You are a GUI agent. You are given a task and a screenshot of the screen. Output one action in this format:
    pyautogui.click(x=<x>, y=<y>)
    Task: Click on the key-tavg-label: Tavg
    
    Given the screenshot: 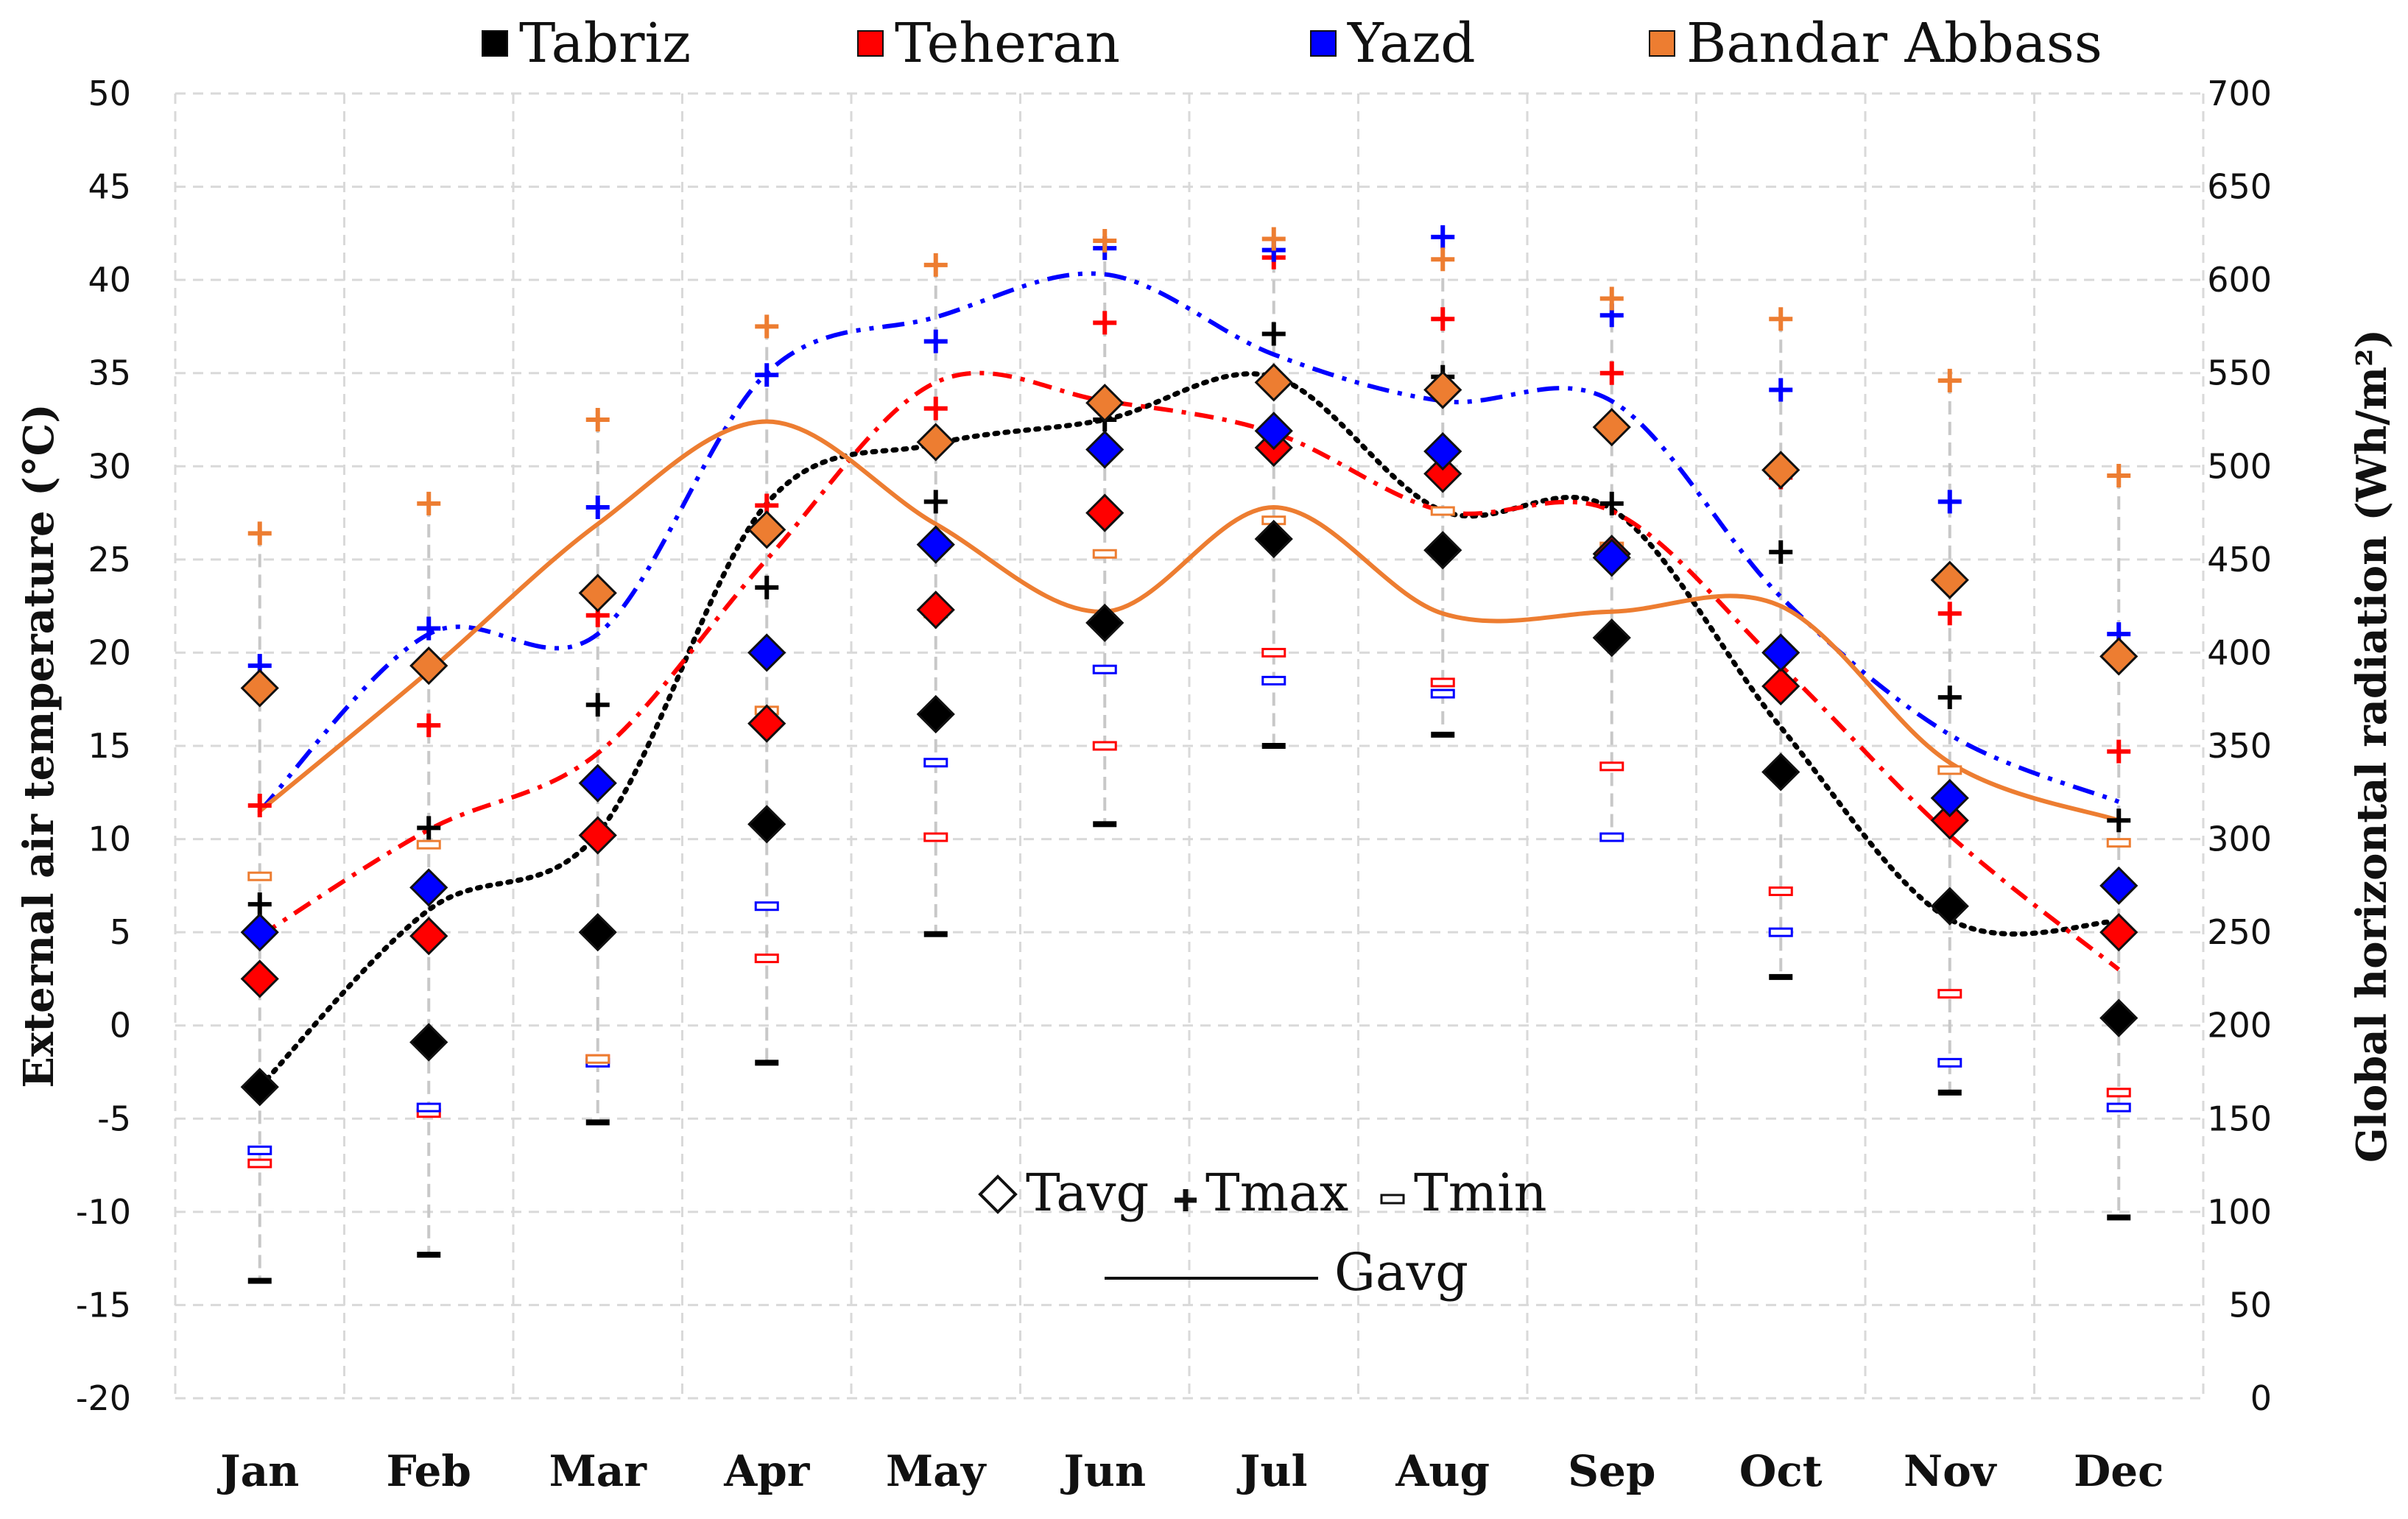 What is the action you would take?
    pyautogui.click(x=1087, y=1193)
    